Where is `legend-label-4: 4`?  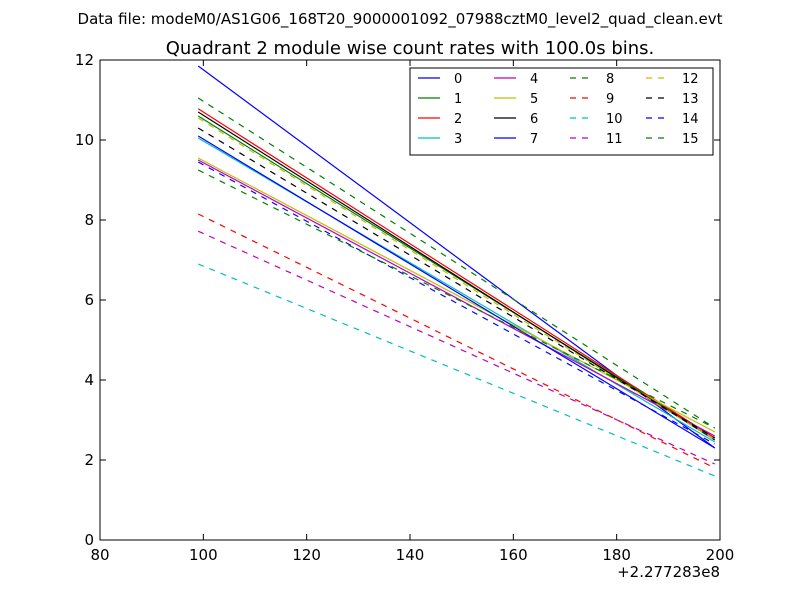 legend-label-4: 4 is located at coordinates (534, 79).